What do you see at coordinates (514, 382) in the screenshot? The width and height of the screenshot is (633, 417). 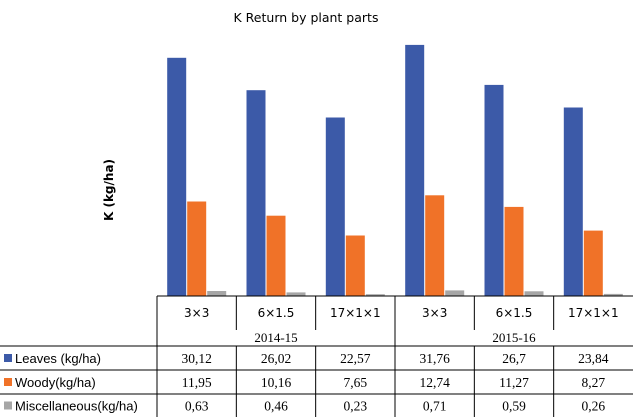 I see `data-label-2-5: 11,27` at bounding box center [514, 382].